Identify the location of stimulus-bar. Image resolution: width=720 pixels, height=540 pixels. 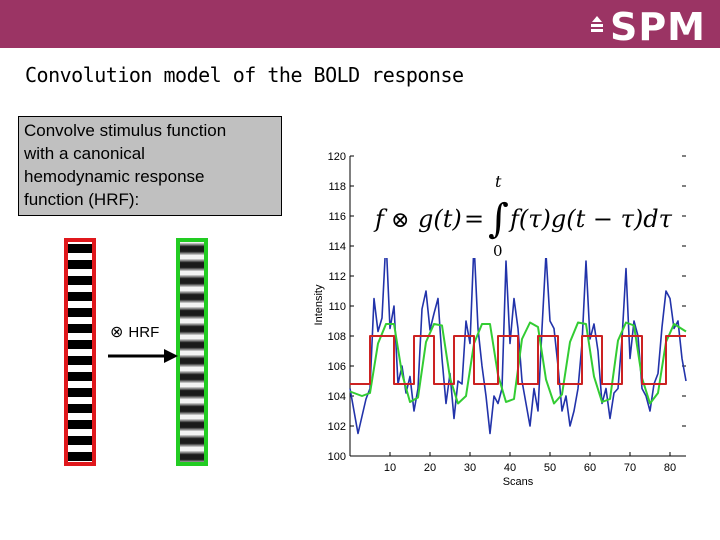
(80, 352).